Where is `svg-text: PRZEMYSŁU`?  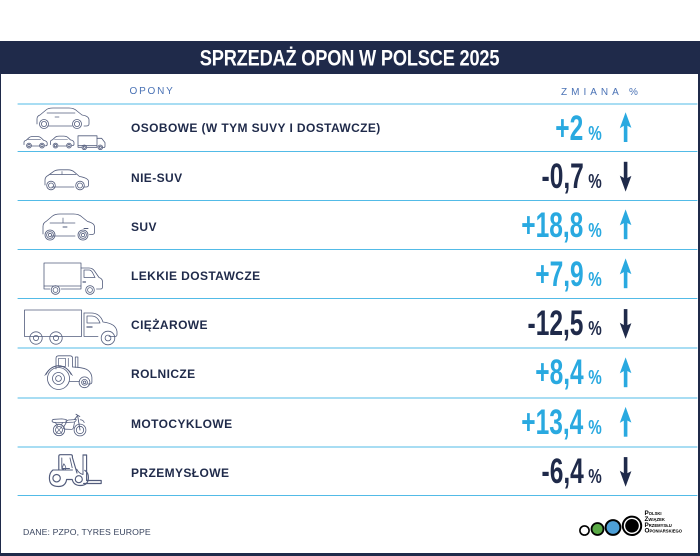 svg-text: PRZEMYSŁU is located at coordinates (658, 525).